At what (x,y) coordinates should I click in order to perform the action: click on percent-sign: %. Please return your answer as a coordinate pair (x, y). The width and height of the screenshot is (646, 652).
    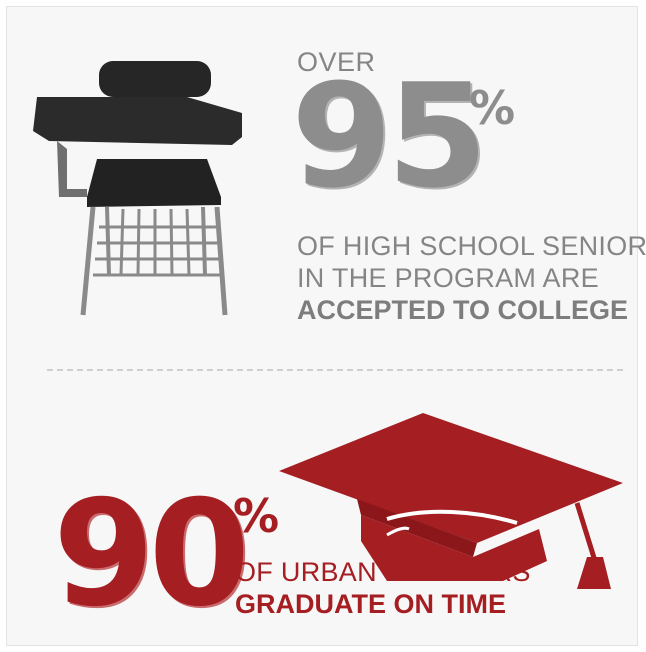
    Looking at the image, I should click on (492, 108).